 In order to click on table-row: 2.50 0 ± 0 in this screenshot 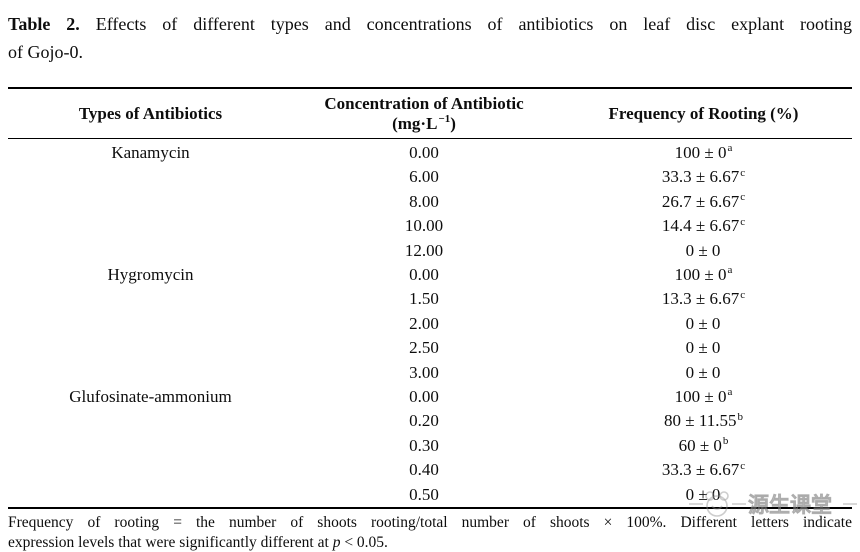, I will do `click(430, 348)`.